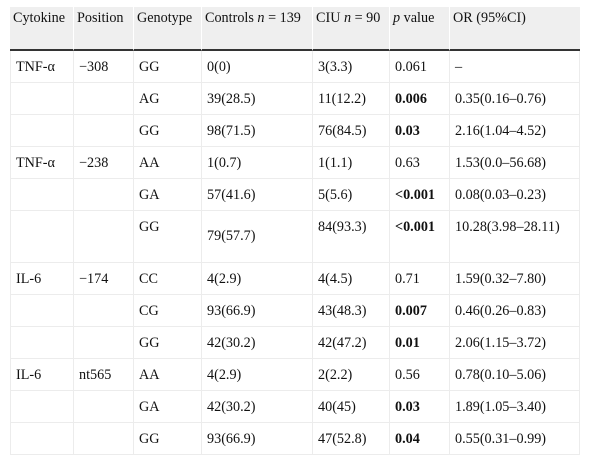 The height and width of the screenshot is (460, 590). What do you see at coordinates (515, 279) in the screenshot?
I see `cell-or: 1.59(0.32–7.80)` at bounding box center [515, 279].